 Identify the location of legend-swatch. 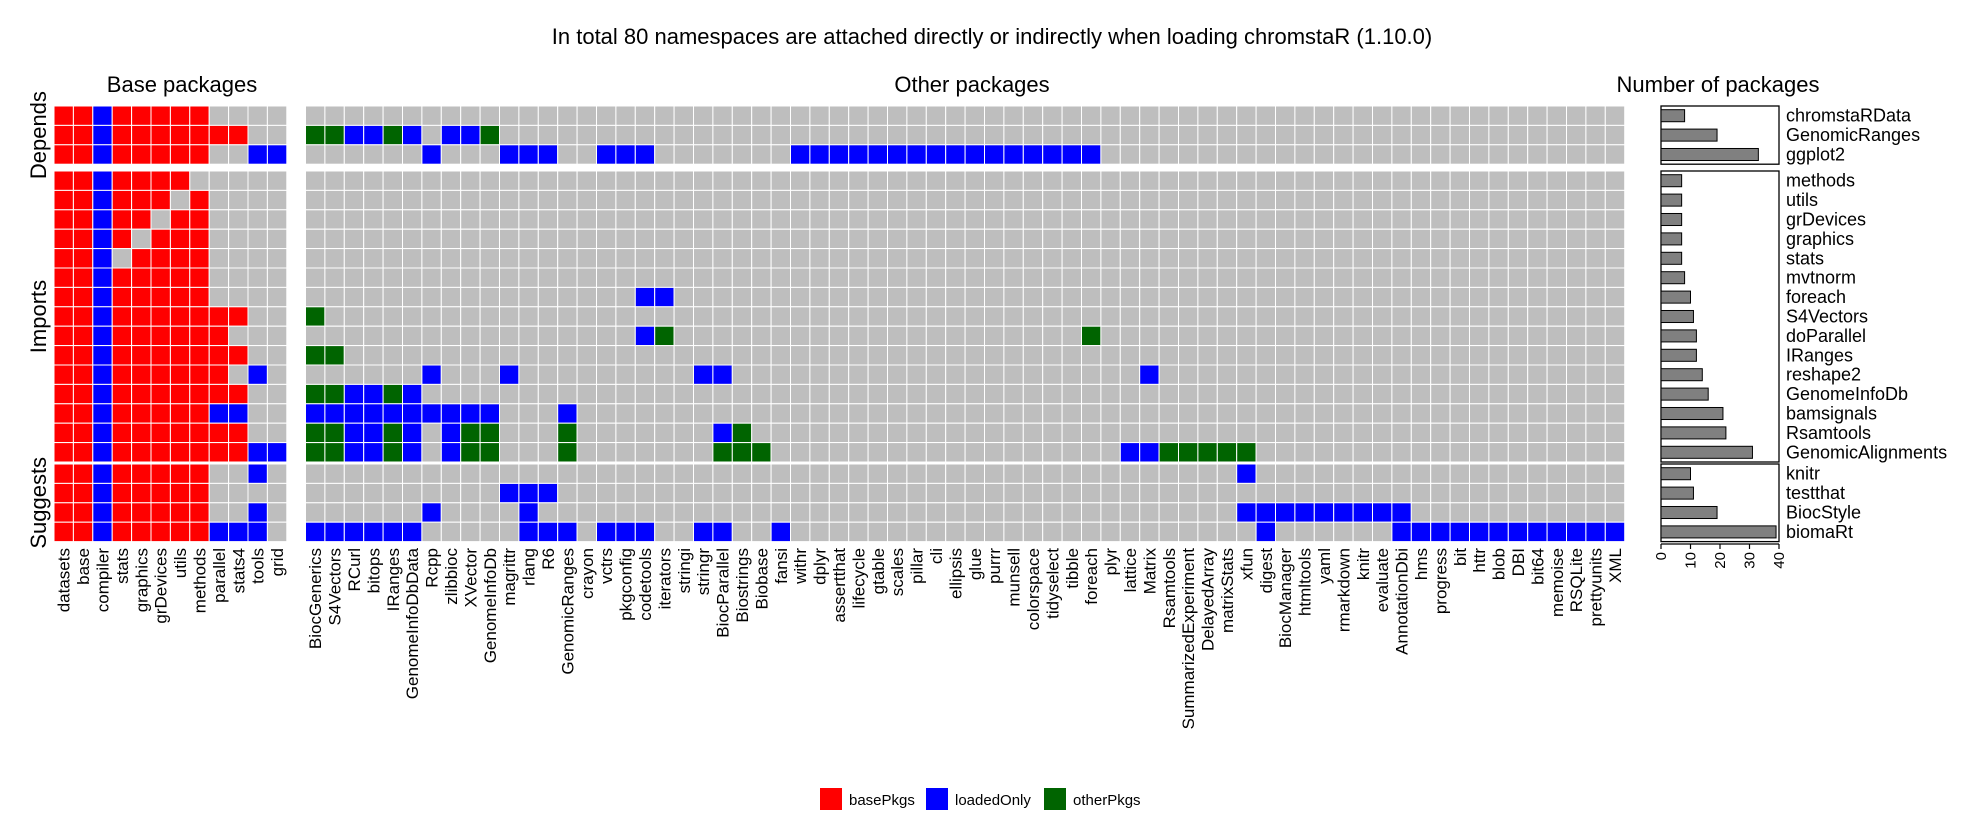
(831, 799).